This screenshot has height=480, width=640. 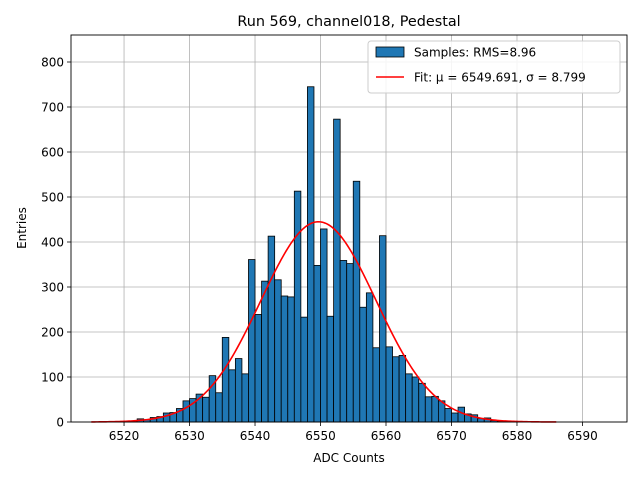 What do you see at coordinates (52, 287) in the screenshot?
I see `y-tick-label: 300` at bounding box center [52, 287].